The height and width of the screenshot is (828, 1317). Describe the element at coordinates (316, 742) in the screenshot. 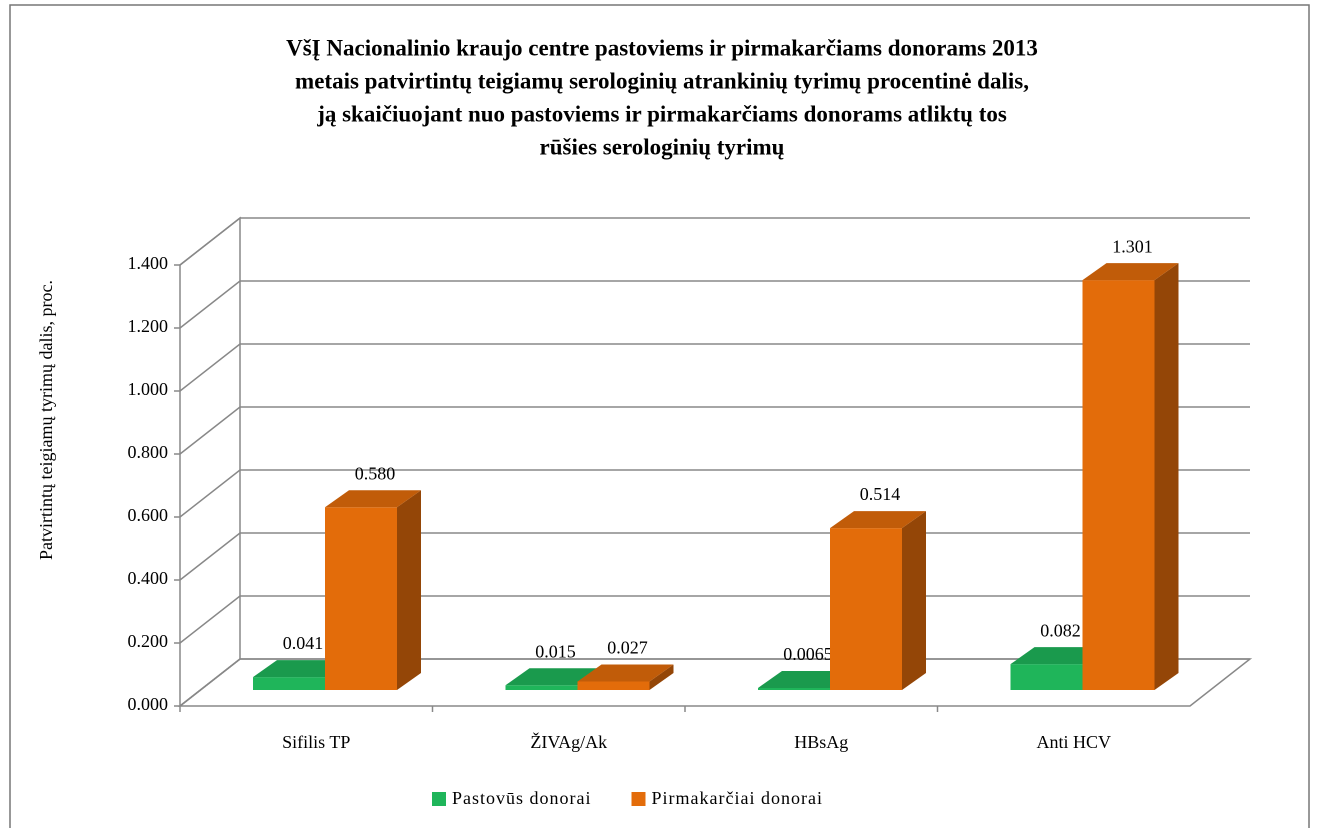

I see `x-tick-label: Sifilis TP` at that location.